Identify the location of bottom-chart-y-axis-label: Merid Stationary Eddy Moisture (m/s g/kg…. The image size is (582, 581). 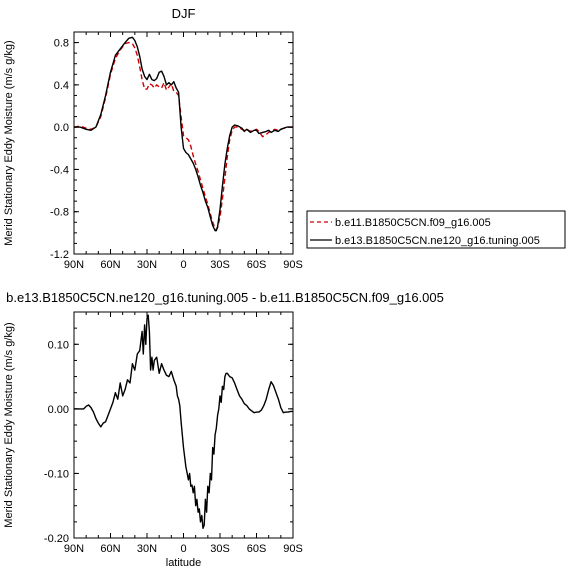
(9, 424).